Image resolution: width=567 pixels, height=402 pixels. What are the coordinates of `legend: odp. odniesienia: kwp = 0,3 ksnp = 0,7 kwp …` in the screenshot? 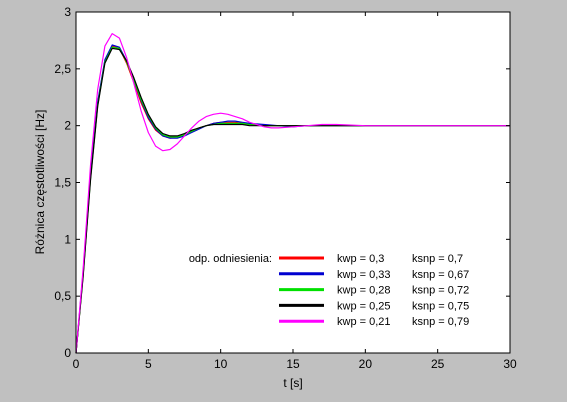 It's located at (329, 290).